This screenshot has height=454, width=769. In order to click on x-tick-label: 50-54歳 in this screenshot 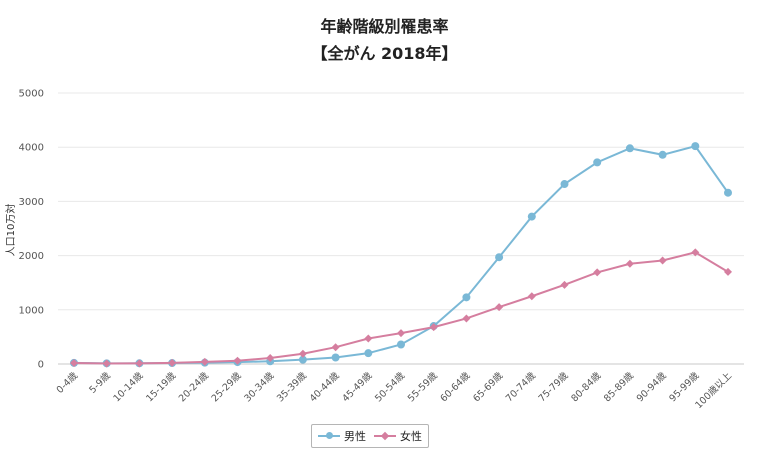, I will do `click(389, 386)`.